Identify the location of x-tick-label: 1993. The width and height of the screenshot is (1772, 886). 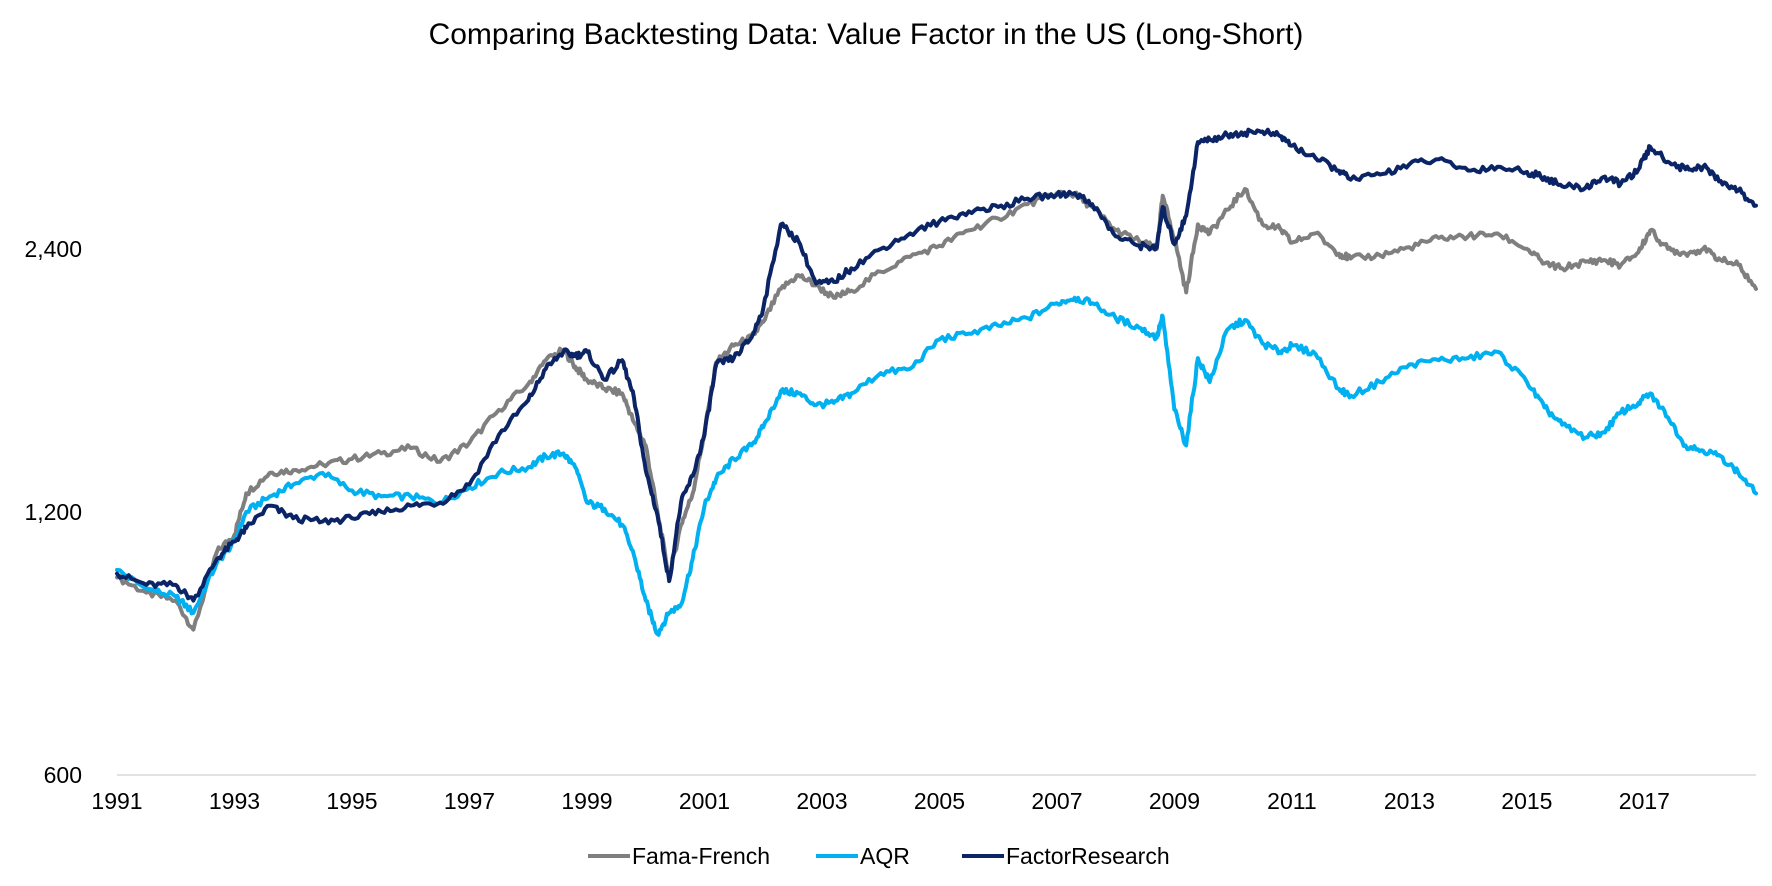
(234, 801).